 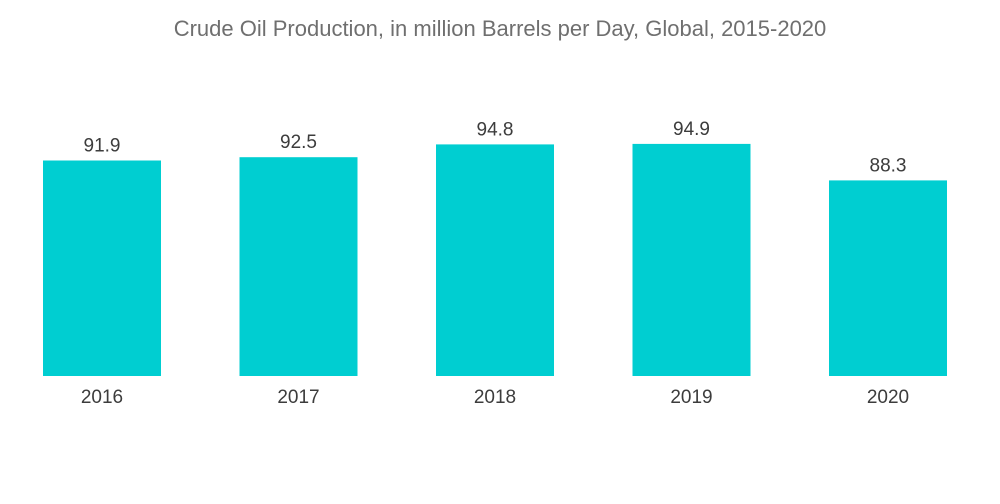 What do you see at coordinates (691, 397) in the screenshot?
I see `x-tick-label-2019: 2019` at bounding box center [691, 397].